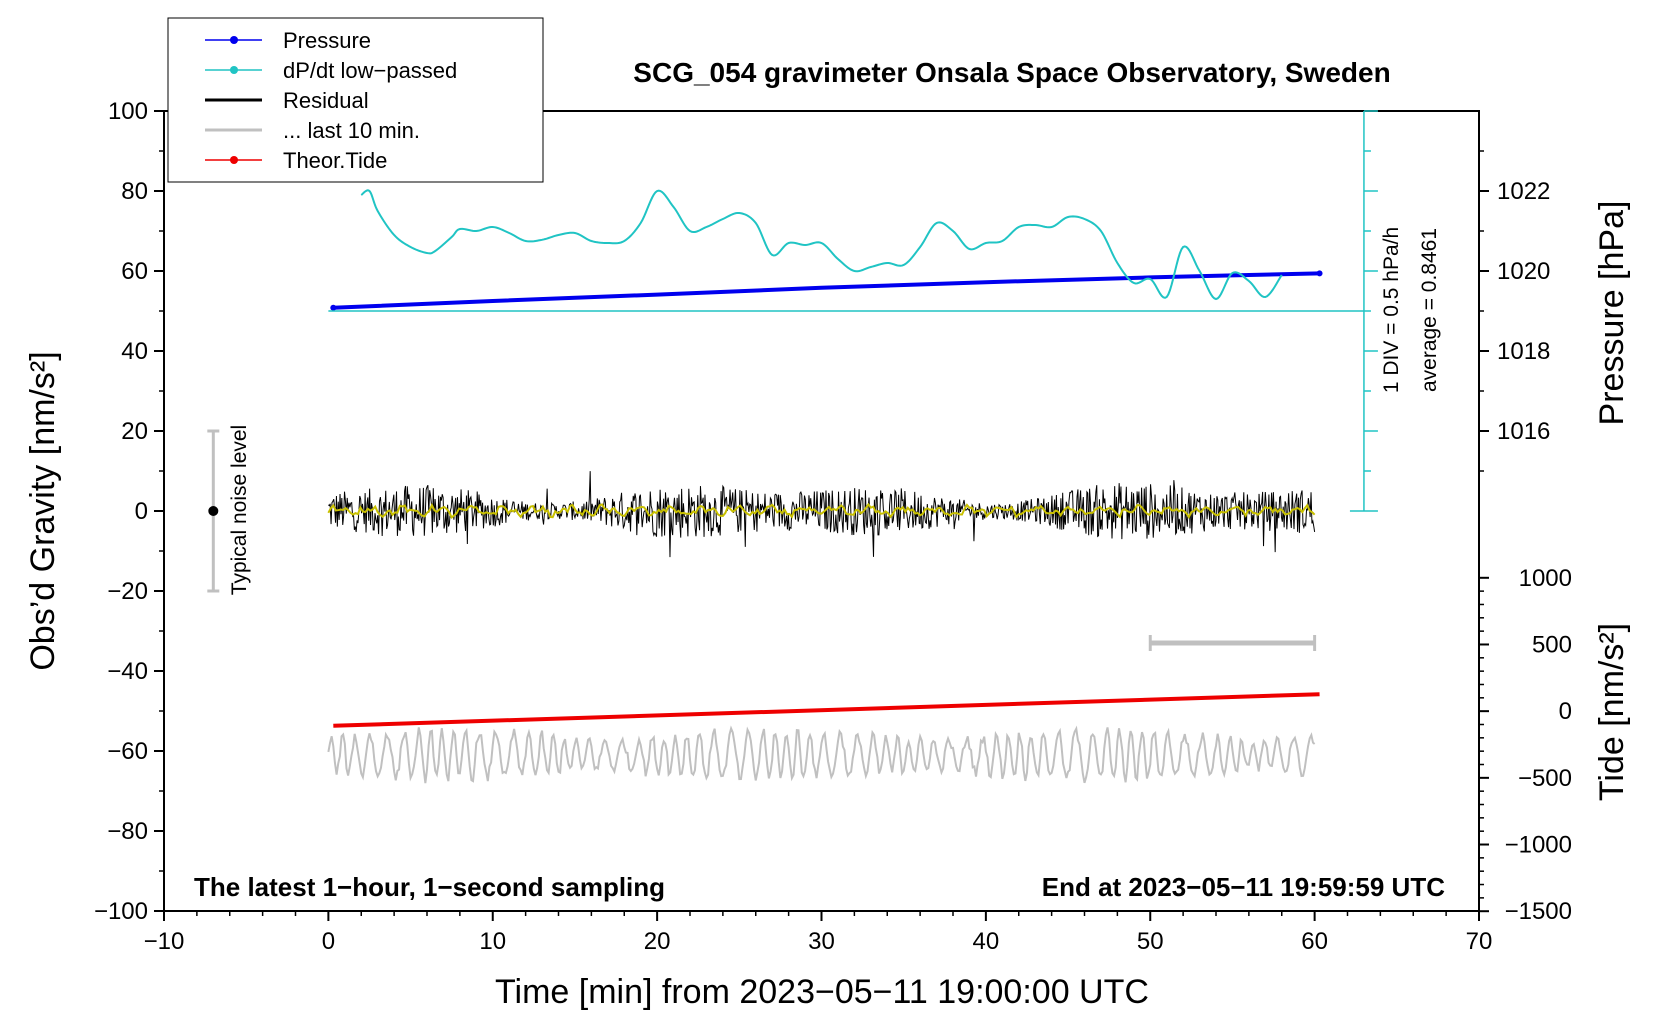 The height and width of the screenshot is (1020, 1660). I want to click on pressure-tick-label: 1016, so click(1523, 431).